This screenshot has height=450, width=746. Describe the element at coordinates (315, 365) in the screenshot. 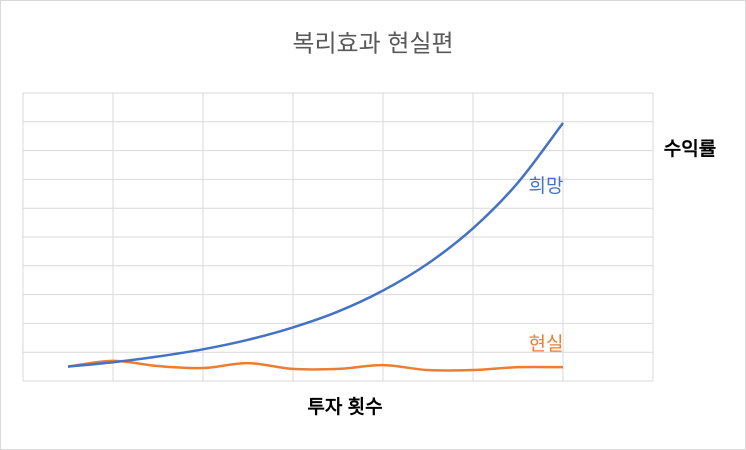

I see `line-series` at that location.